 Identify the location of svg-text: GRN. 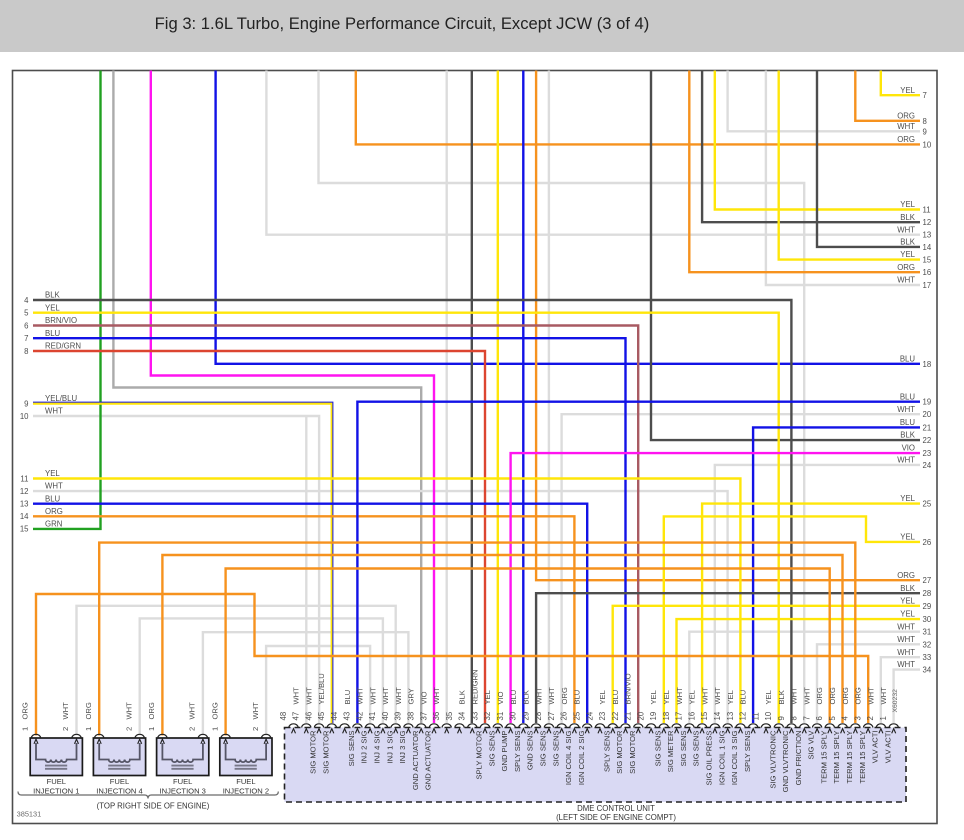
(53, 524).